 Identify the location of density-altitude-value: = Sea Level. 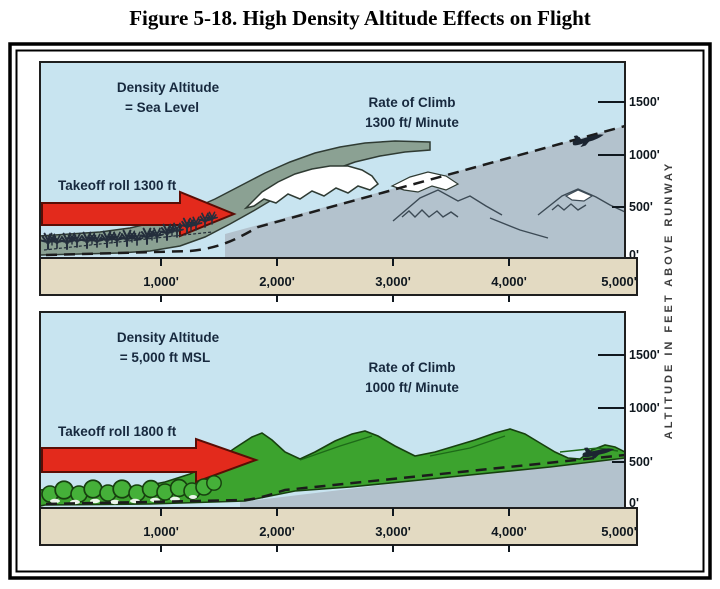
(162, 107).